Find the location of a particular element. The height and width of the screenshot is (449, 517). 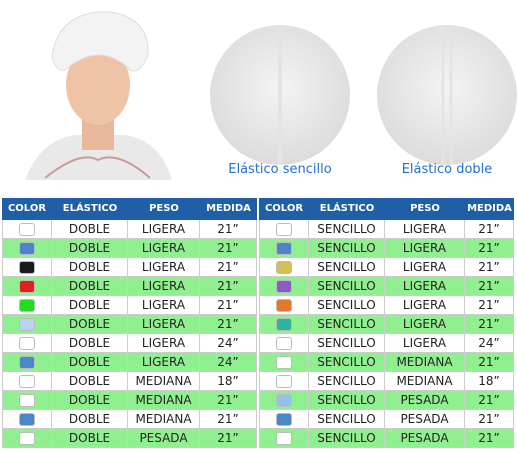

model-photo is located at coordinates (98, 95).